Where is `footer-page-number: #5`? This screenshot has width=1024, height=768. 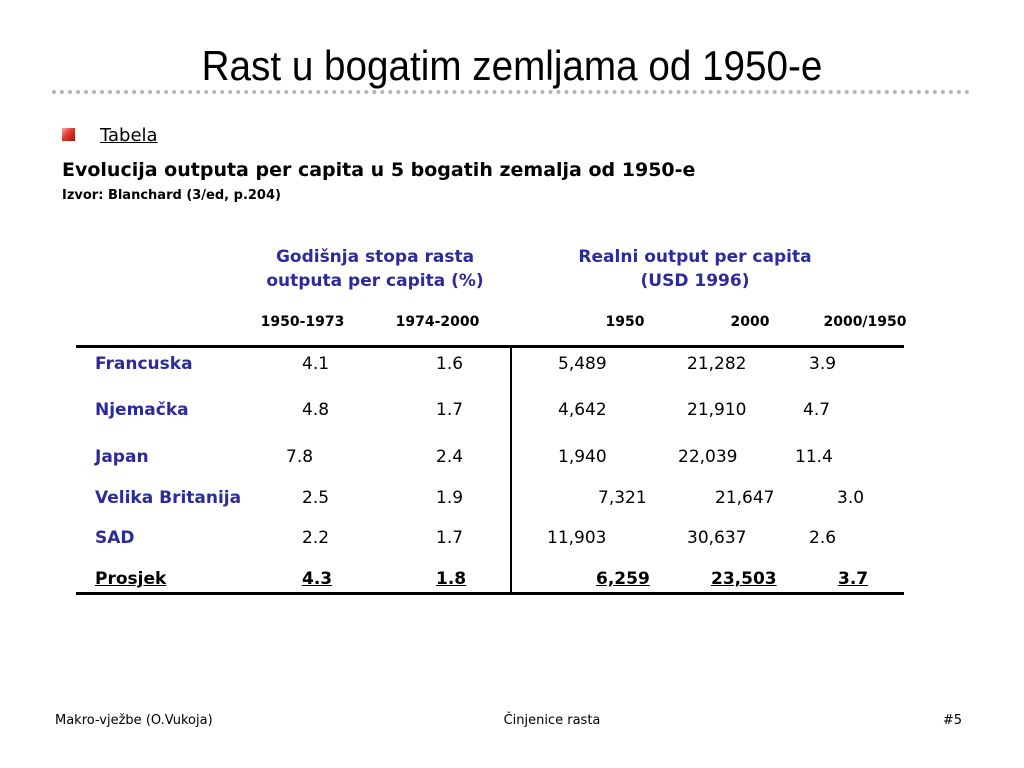 footer-page-number: #5 is located at coordinates (952, 720).